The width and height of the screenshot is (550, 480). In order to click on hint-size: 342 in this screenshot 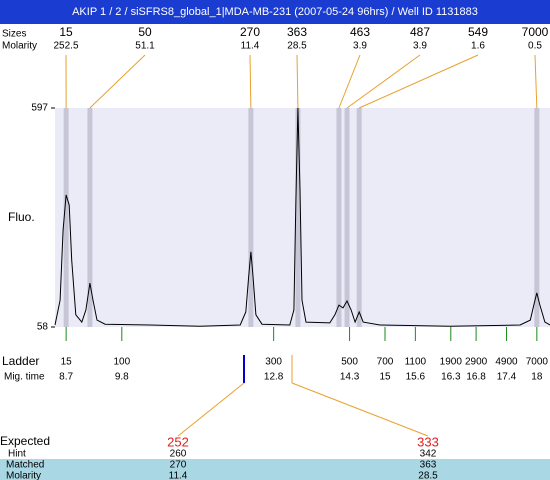, I will do `click(428, 454)`.